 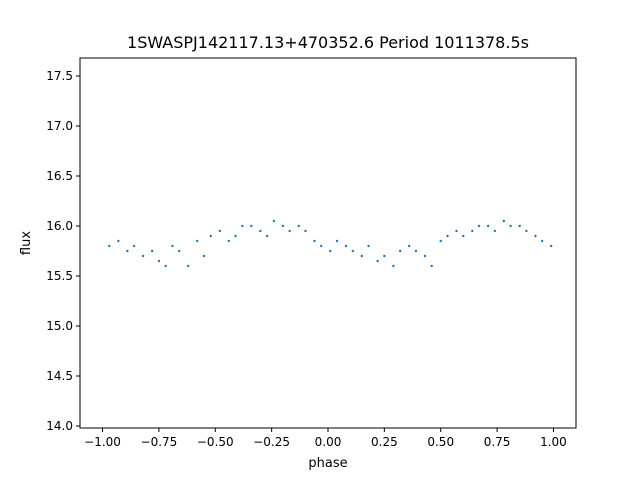 I want to click on x-tick-label: −0.75, so click(x=159, y=442).